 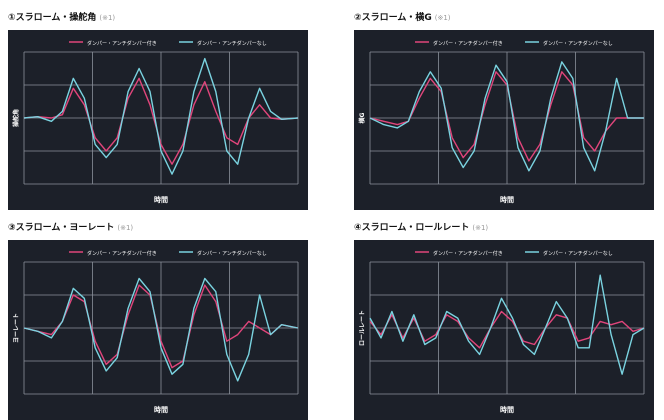 I want to click on y-axis-label: ヨーレート, so click(x=16, y=328).